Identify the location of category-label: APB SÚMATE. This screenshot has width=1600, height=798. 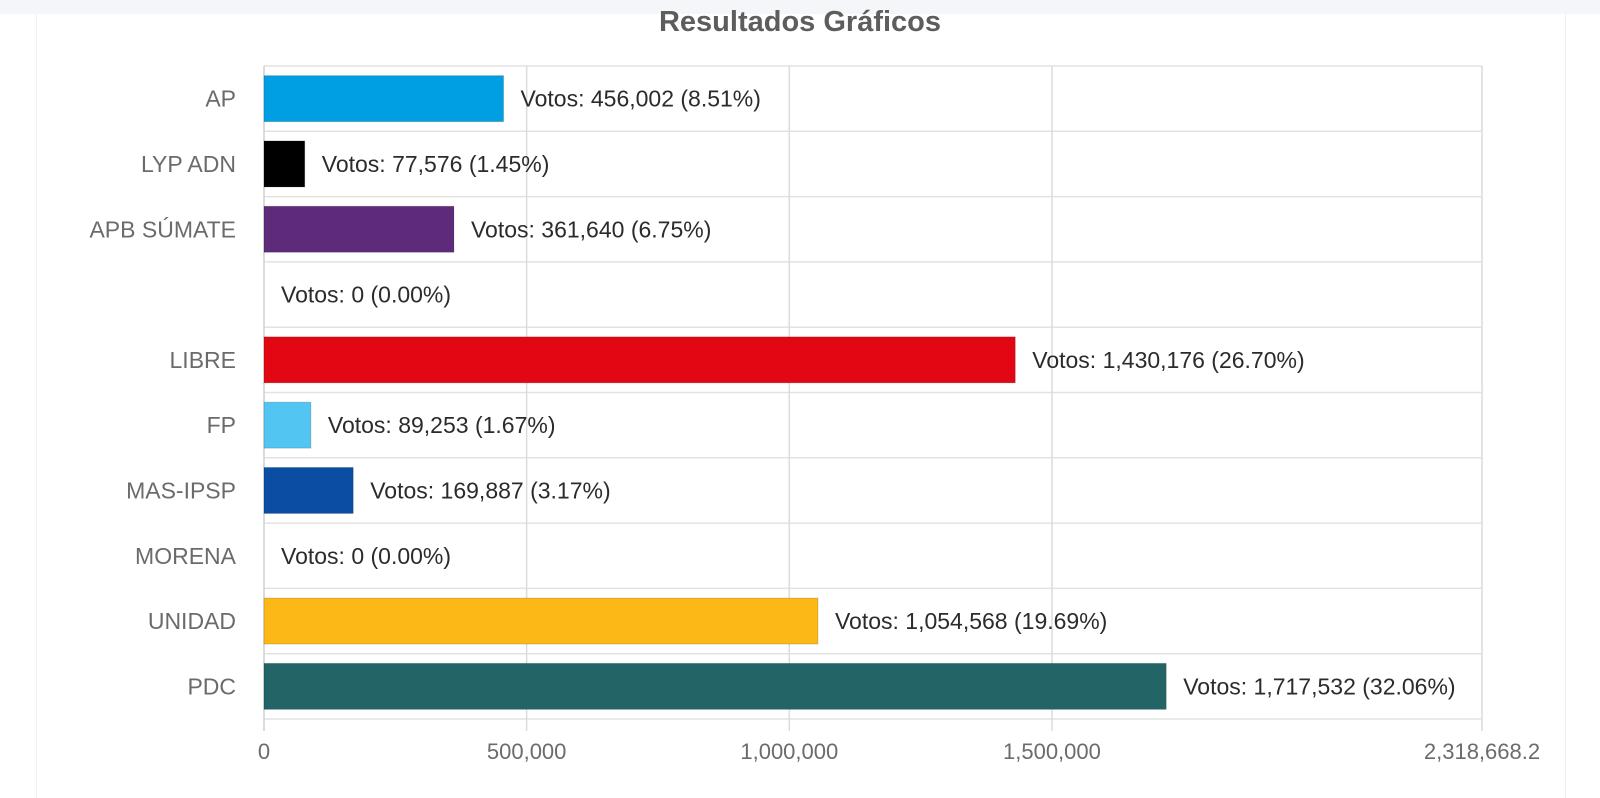
(162, 229).